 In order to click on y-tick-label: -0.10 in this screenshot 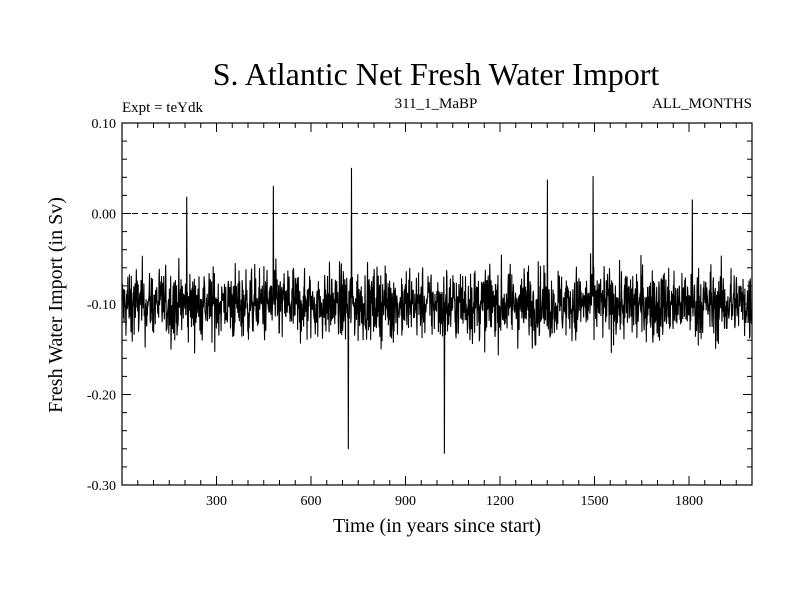, I will do `click(101, 305)`.